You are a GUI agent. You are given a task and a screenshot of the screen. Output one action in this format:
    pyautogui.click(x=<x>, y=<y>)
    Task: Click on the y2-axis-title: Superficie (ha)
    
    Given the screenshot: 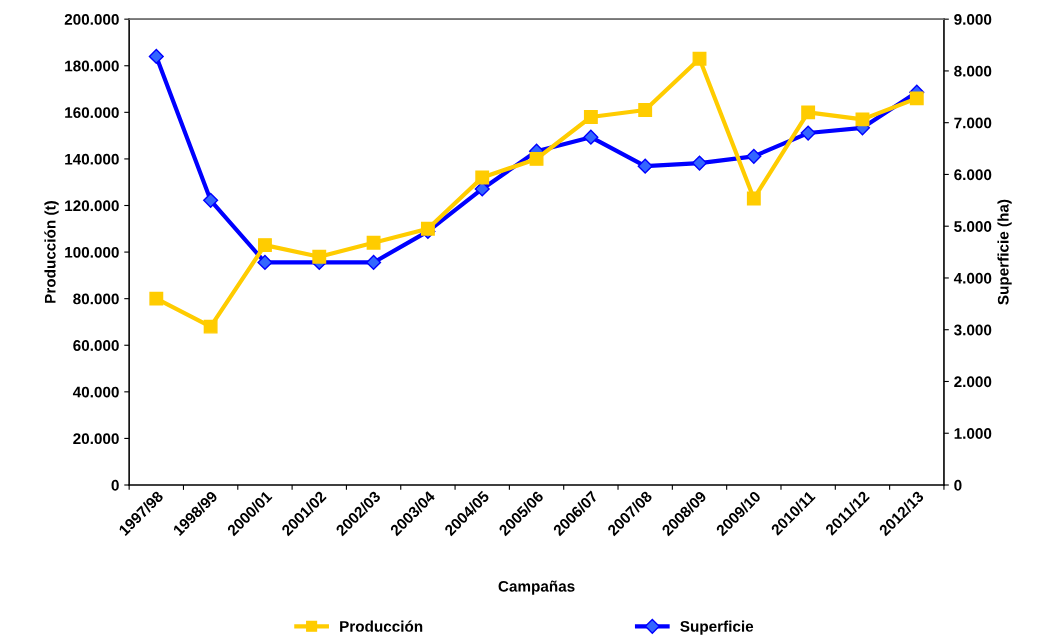 What is the action you would take?
    pyautogui.click(x=1004, y=252)
    